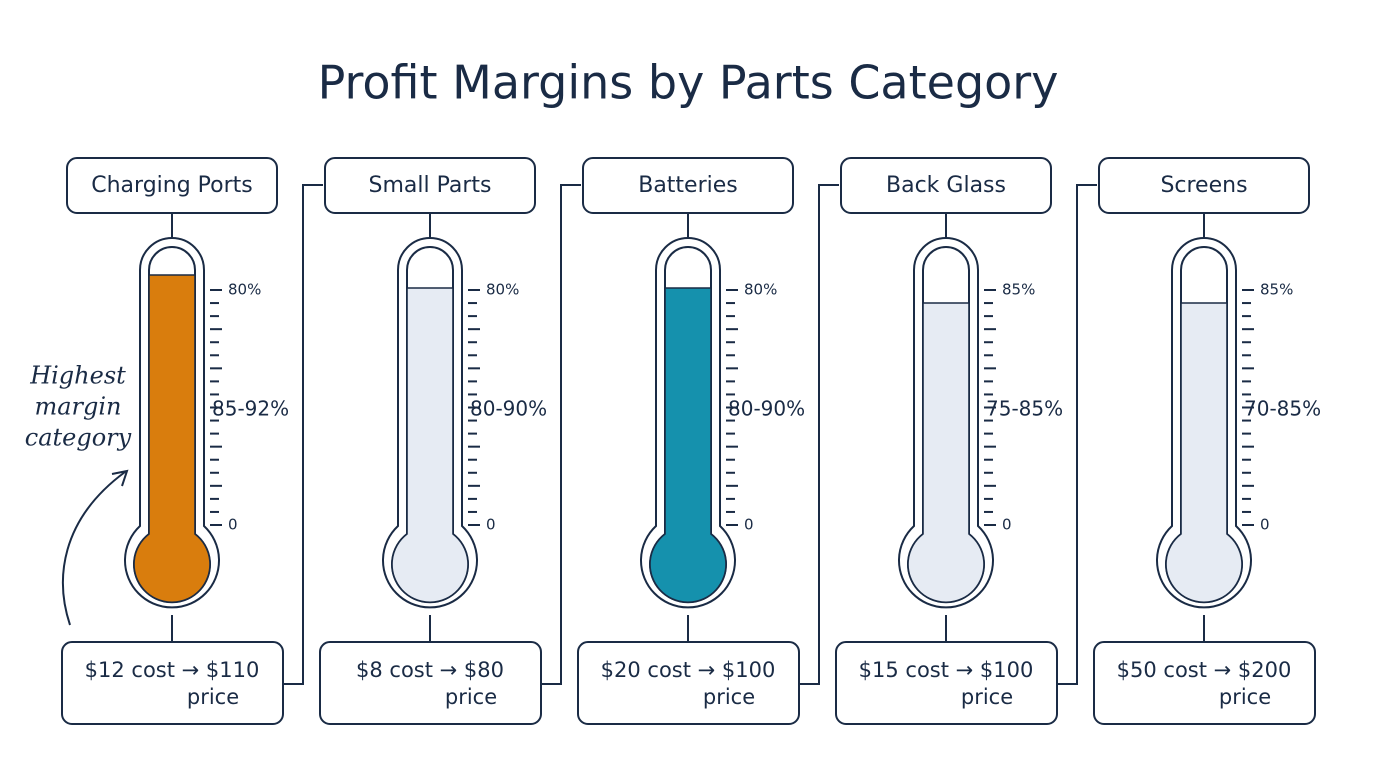 This screenshot has width=1376, height=768. What do you see at coordinates (78, 438) in the screenshot?
I see `annotation: category` at bounding box center [78, 438].